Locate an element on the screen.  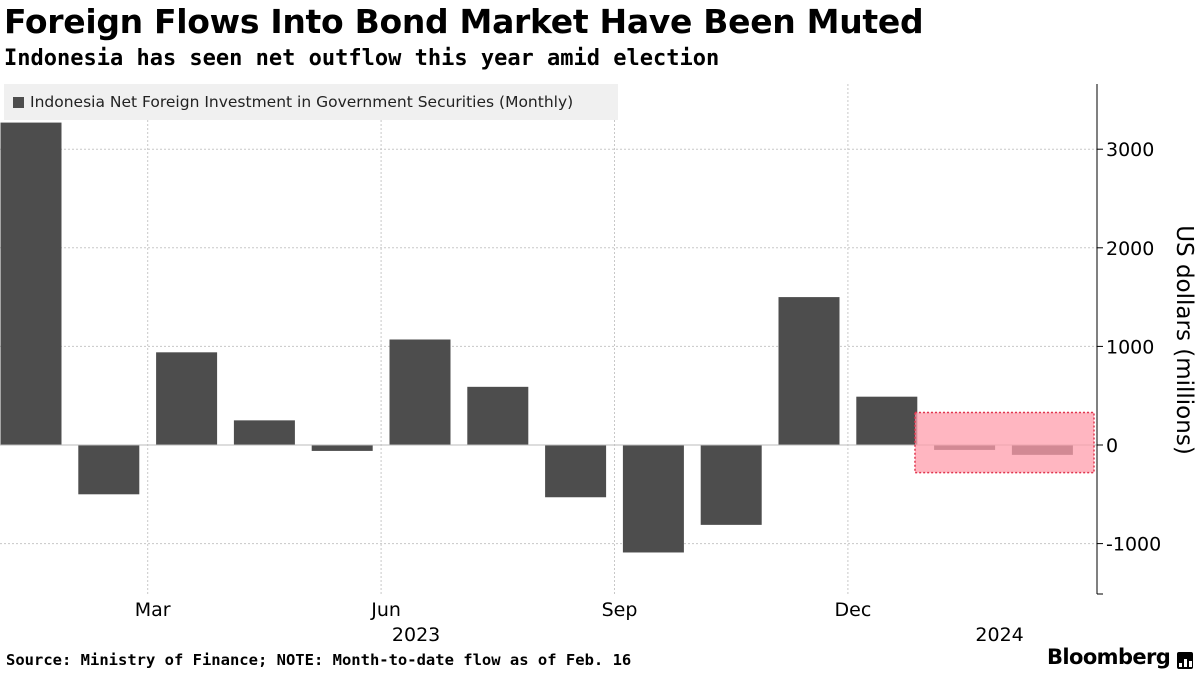
bloomberg-chart-icon is located at coordinates (1185, 660).